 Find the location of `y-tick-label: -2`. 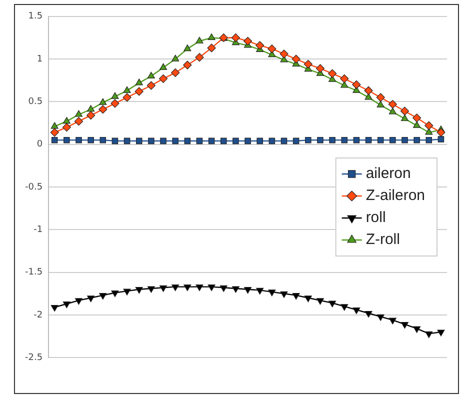

y-tick-label: -2 is located at coordinates (38, 315).